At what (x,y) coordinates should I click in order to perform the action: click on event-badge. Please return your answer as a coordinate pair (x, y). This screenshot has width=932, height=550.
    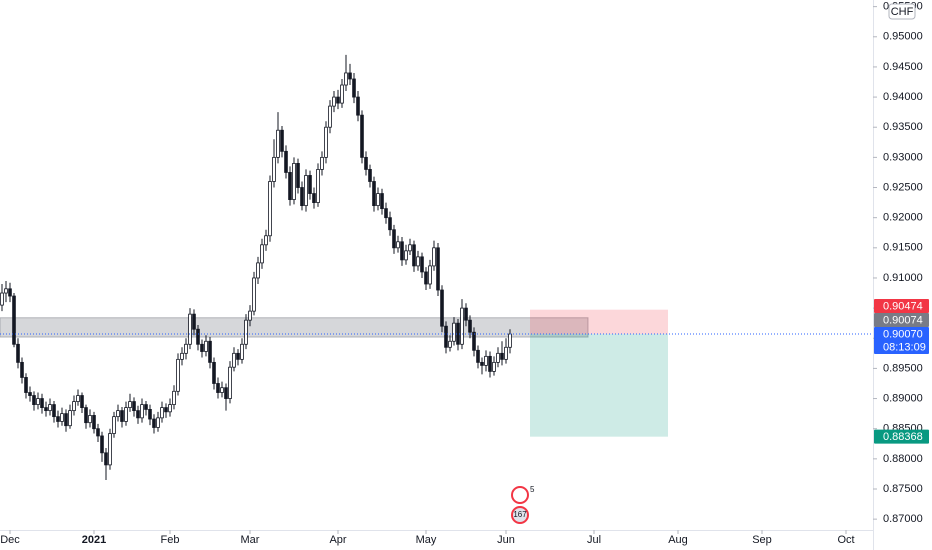
    Looking at the image, I should click on (520, 515).